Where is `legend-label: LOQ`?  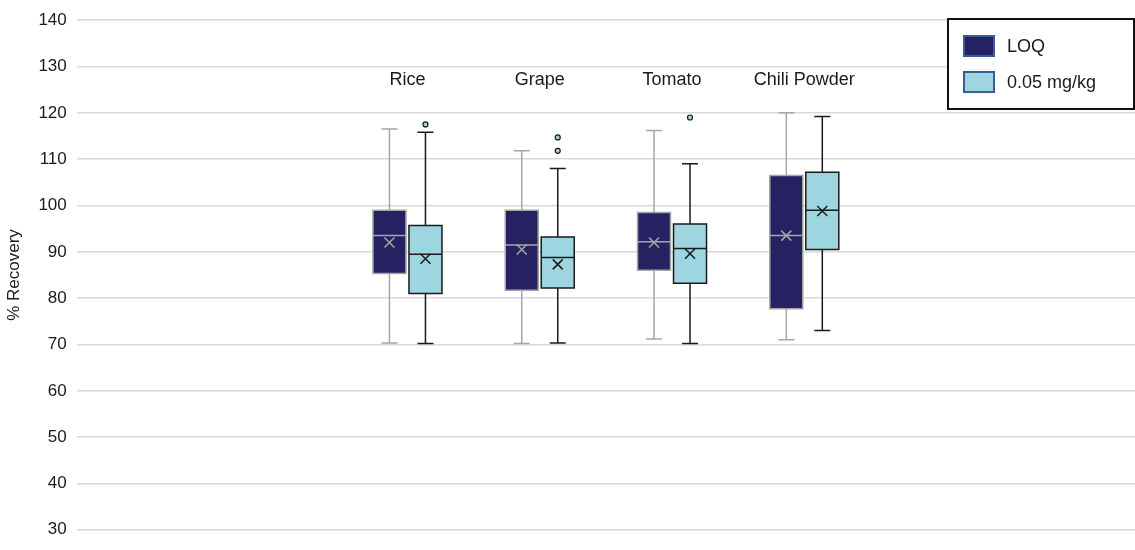 legend-label: LOQ is located at coordinates (1026, 46).